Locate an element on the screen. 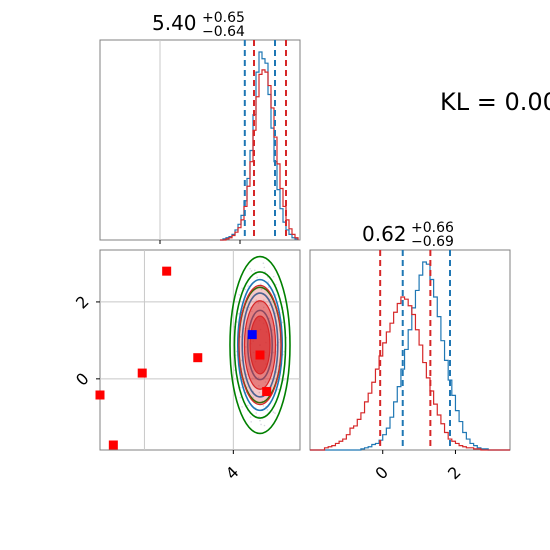  hist2-xtick-label: 2 is located at coordinates (454, 473).